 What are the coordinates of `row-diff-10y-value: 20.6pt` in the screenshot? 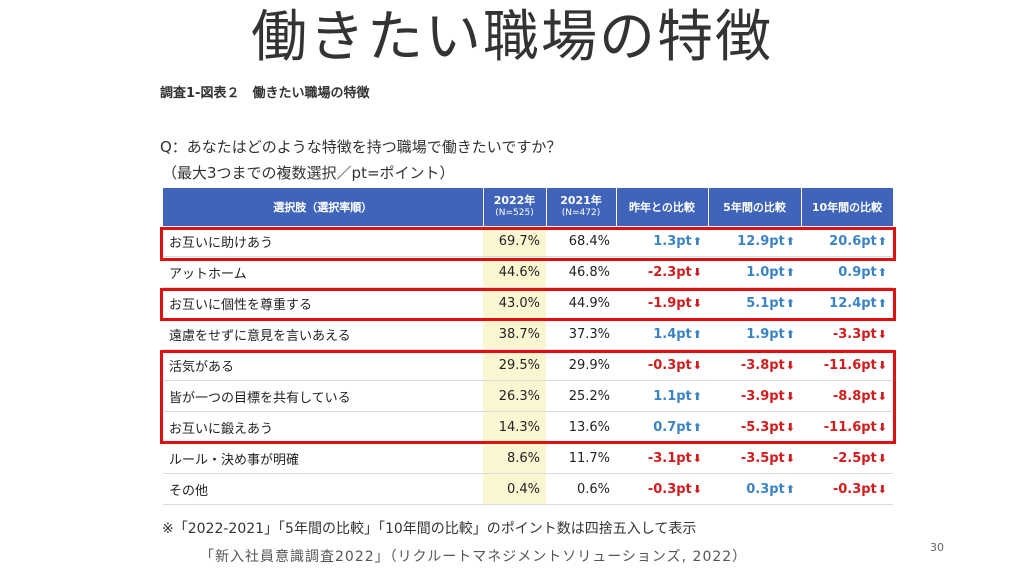 It's located at (853, 241).